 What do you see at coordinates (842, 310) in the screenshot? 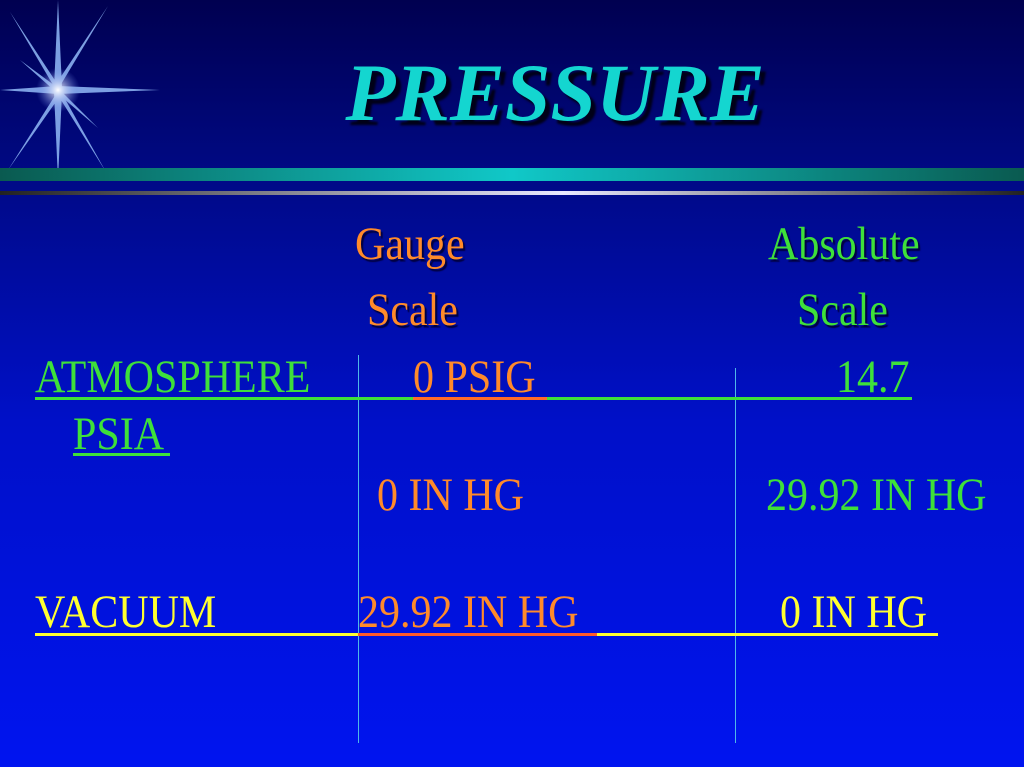
I see `absolute-header-line2: Scale` at bounding box center [842, 310].